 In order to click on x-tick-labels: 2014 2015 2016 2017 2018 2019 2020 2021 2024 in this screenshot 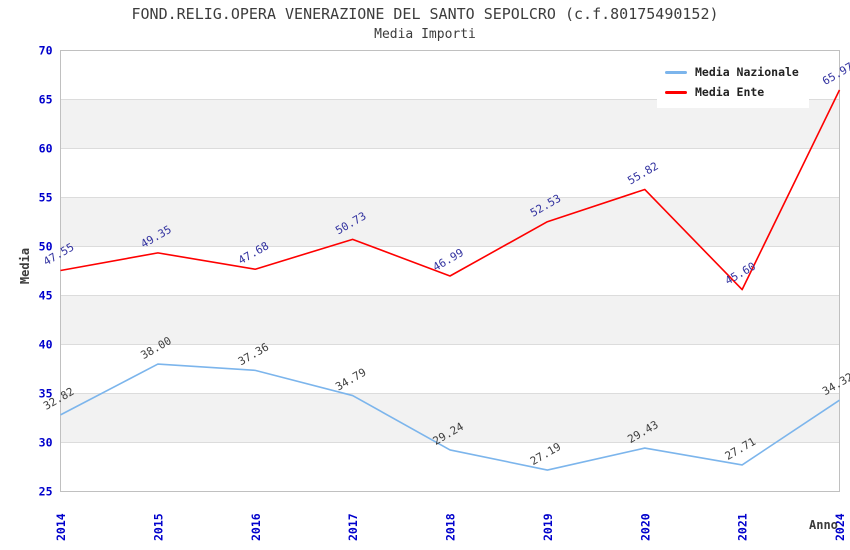, I will do `click(450, 527)`.